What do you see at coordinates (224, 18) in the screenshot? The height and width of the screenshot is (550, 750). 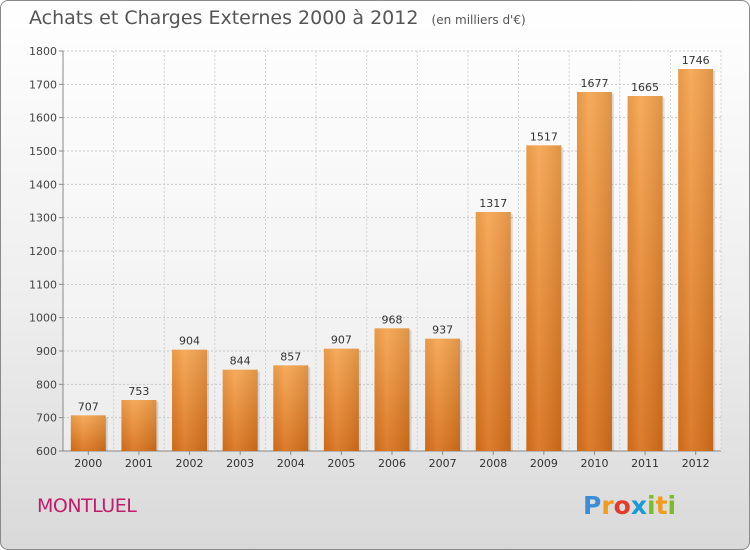 I see `chart-title: Achats et Charges Externes 2000 à 2012` at bounding box center [224, 18].